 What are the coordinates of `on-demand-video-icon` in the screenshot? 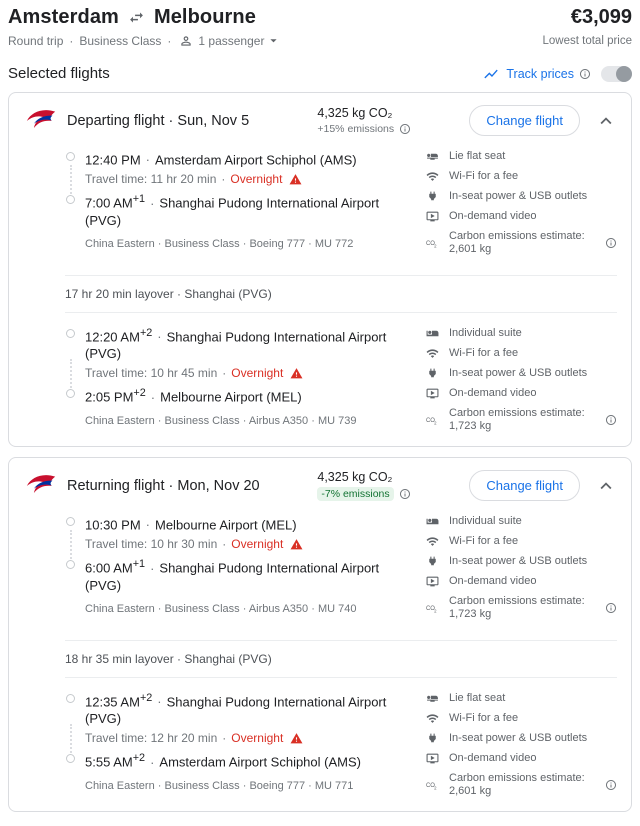 It's located at (432, 758).